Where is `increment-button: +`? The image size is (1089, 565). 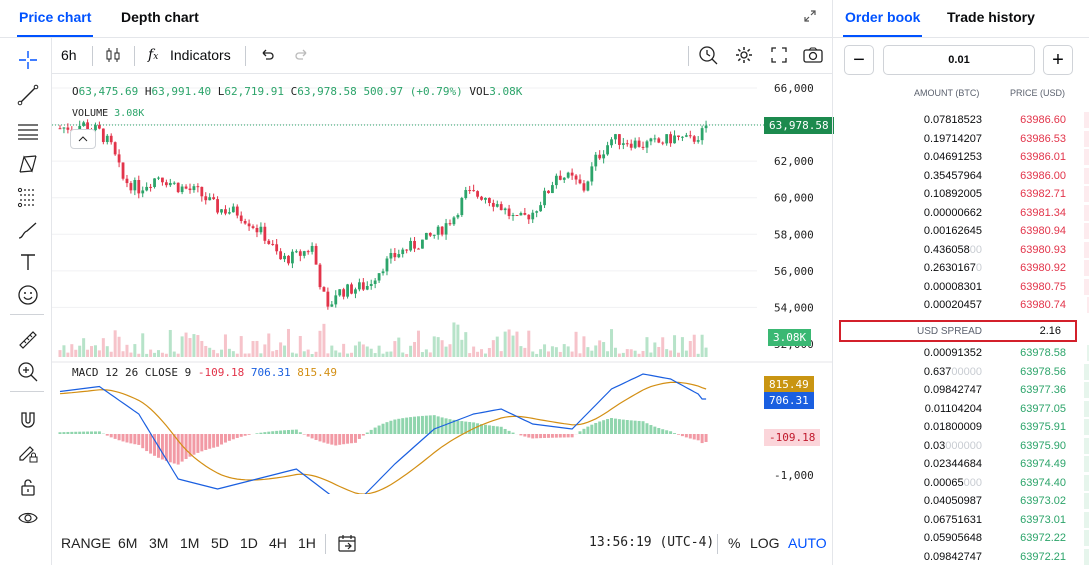
increment-button: + is located at coordinates (1058, 60).